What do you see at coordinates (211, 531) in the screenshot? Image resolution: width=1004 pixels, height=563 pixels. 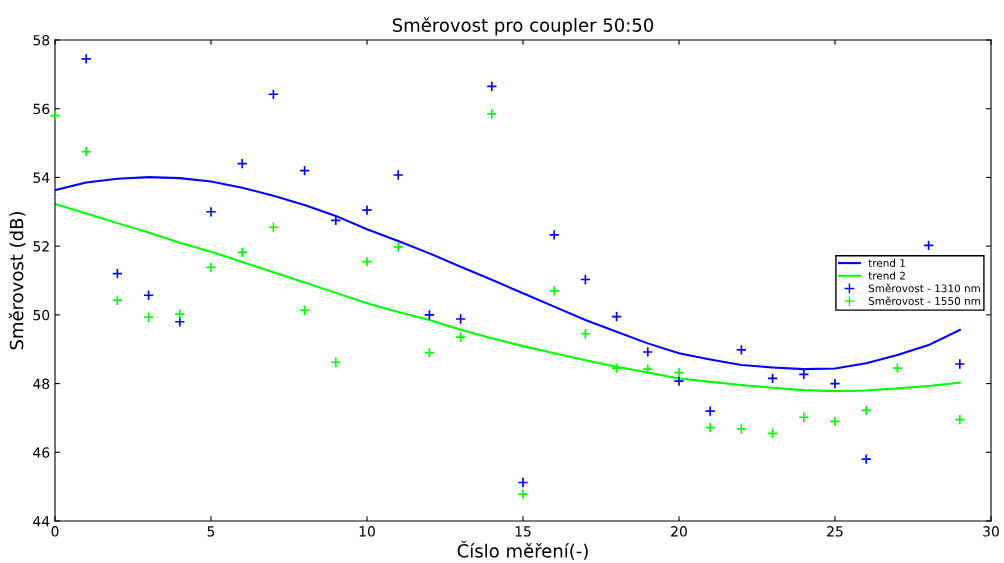 I see `x-tick-label: 5` at bounding box center [211, 531].